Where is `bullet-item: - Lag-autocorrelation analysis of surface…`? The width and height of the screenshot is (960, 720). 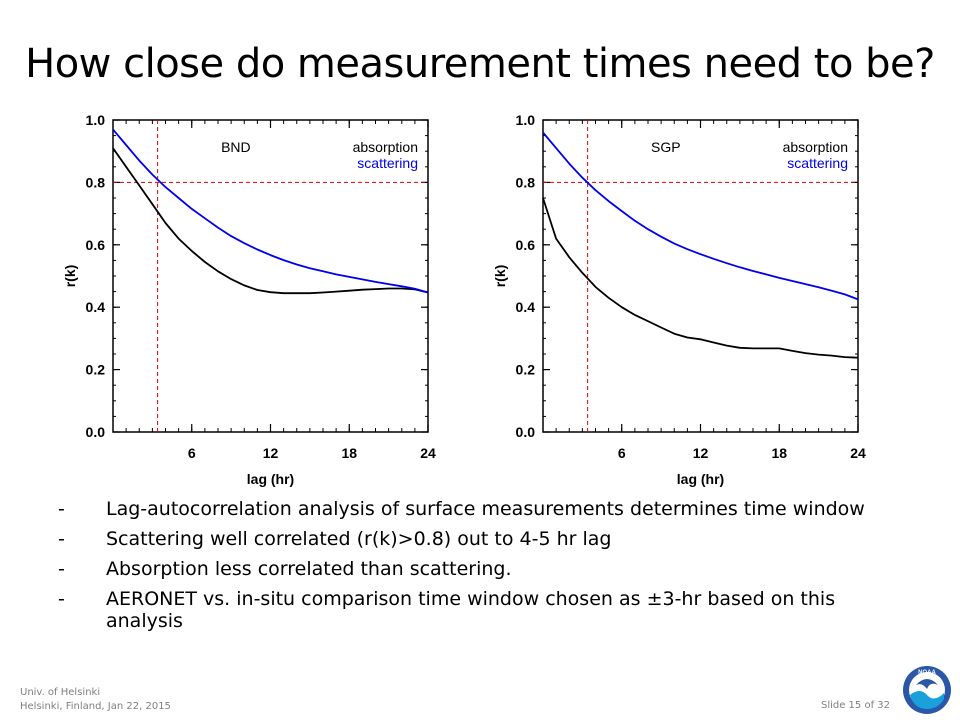
bullet-item: - Lag-autocorrelation analysis of surface… is located at coordinates (488, 509).